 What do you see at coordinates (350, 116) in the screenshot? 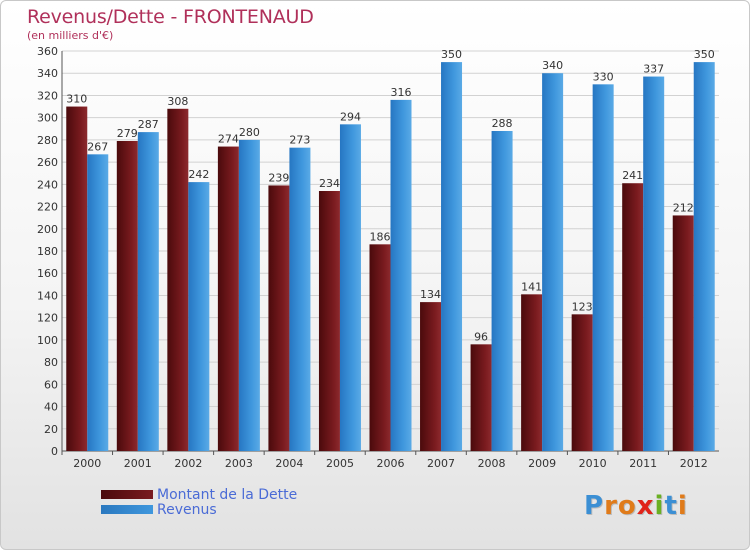
I see `data-label: 294` at bounding box center [350, 116].